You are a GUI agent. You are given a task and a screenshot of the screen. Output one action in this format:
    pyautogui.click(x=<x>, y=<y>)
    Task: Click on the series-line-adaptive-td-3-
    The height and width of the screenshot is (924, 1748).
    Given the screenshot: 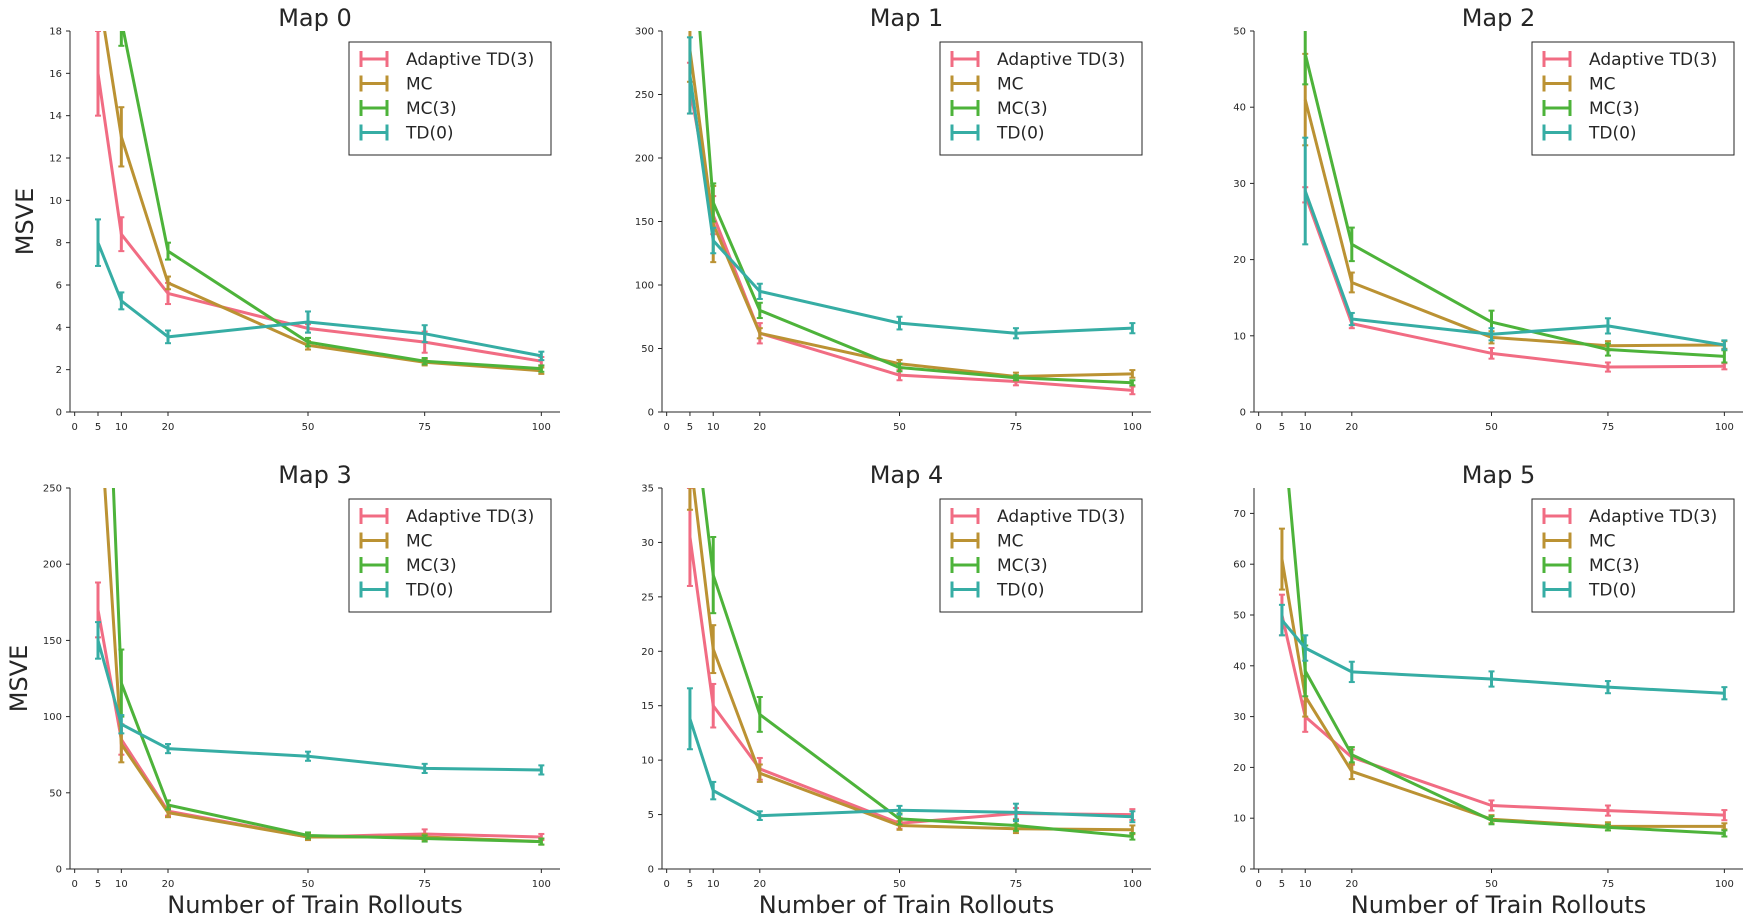 What is the action you would take?
    pyautogui.click(x=319, y=724)
    